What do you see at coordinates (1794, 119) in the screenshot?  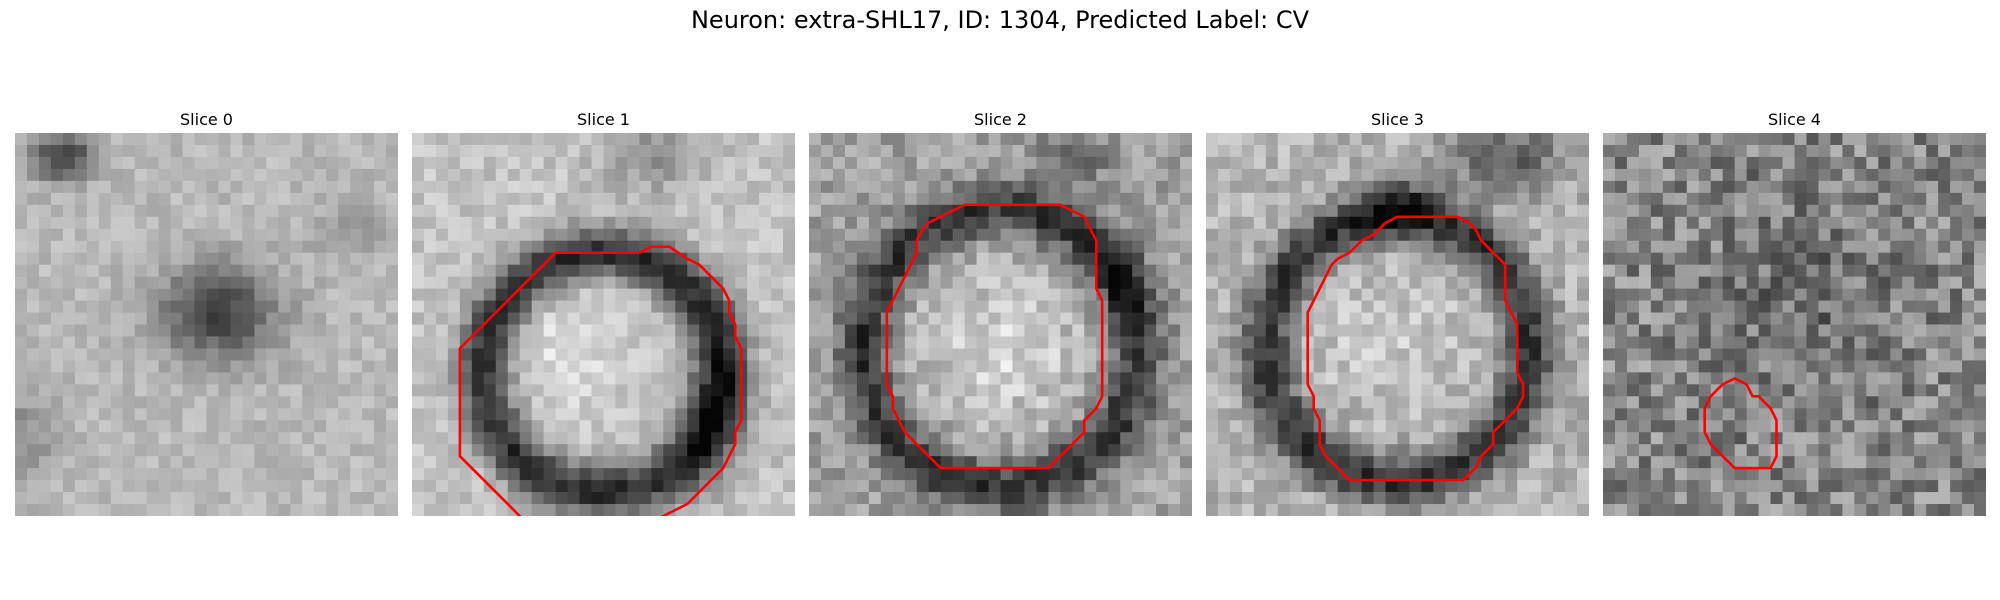 I see `slice-title: Slice 4` at bounding box center [1794, 119].